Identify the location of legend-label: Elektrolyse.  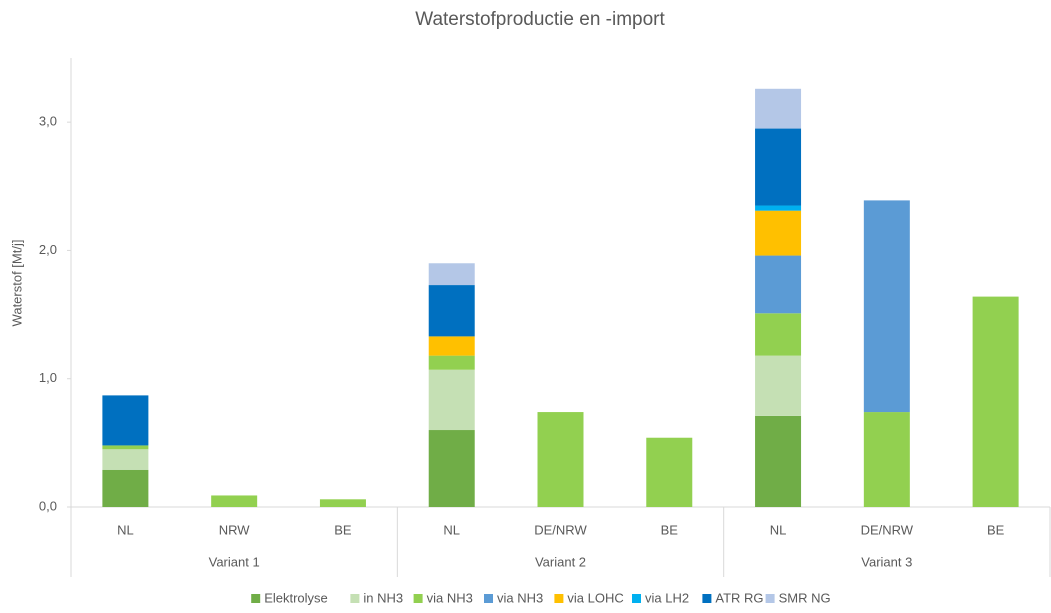
(296, 597).